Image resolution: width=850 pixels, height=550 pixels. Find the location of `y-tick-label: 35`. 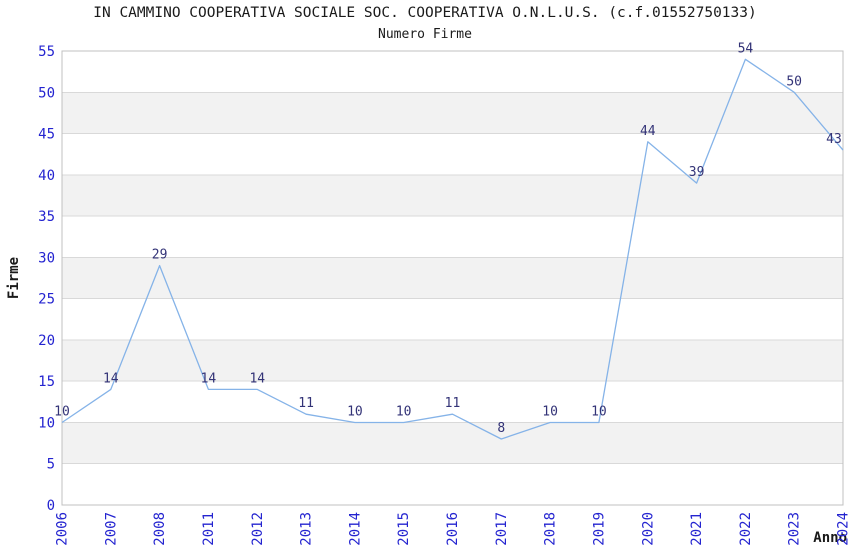

y-tick-label: 35 is located at coordinates (46, 217).